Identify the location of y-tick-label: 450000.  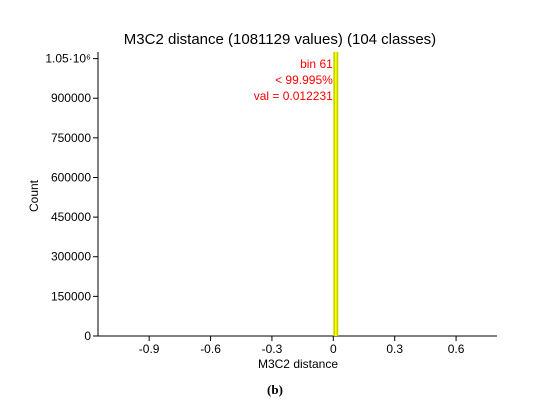
(71, 217).